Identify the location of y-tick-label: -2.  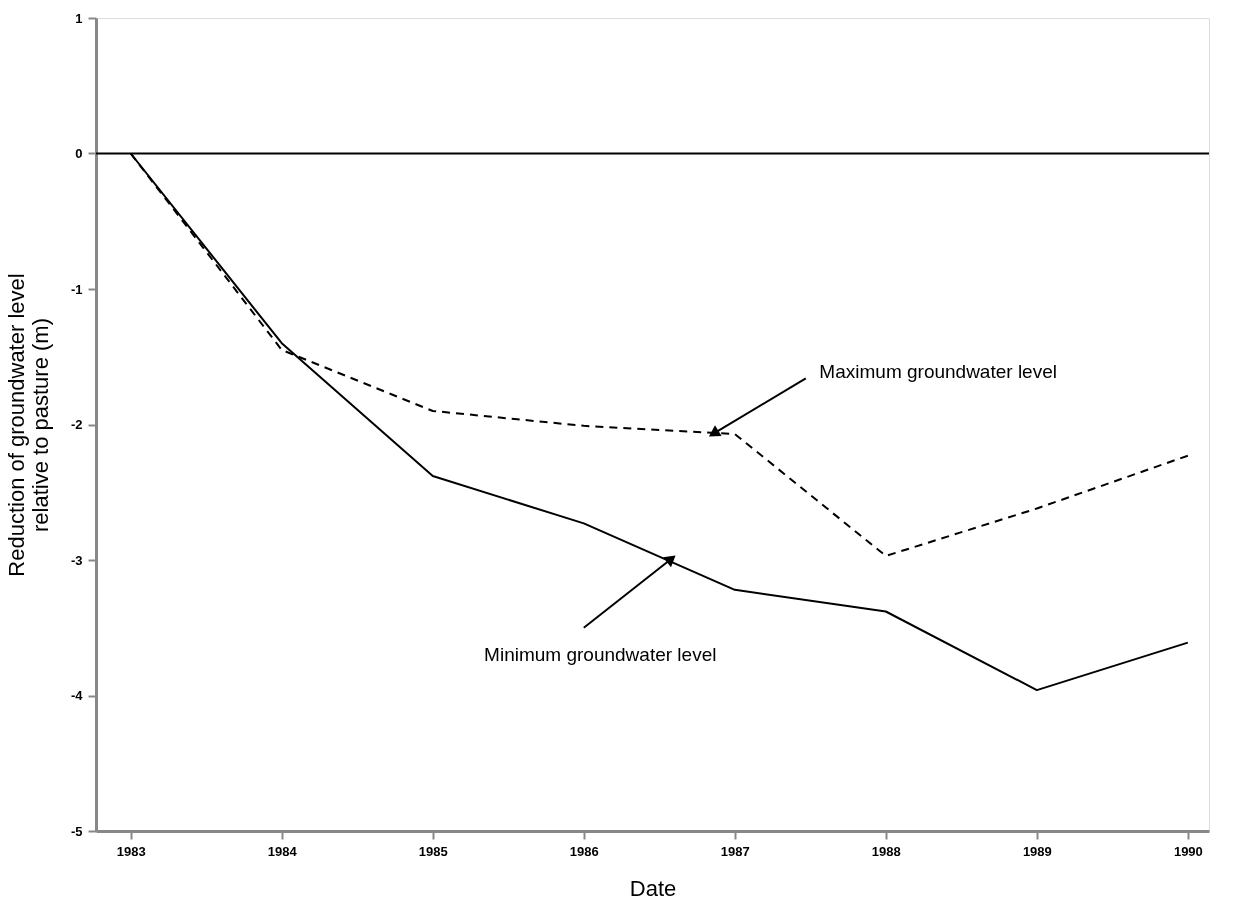
(76, 424).